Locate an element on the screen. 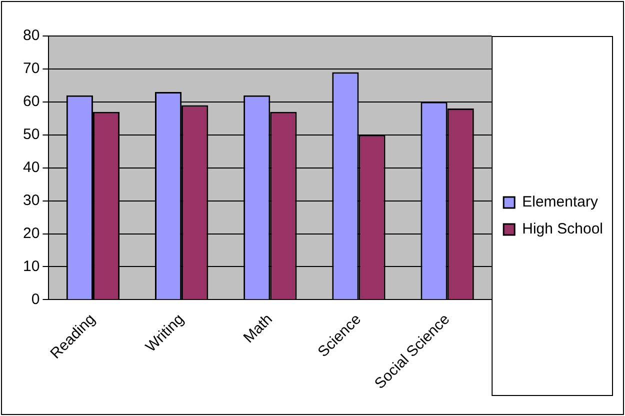 This screenshot has height=416, width=625. y-tick-label: 70 is located at coordinates (31, 69).